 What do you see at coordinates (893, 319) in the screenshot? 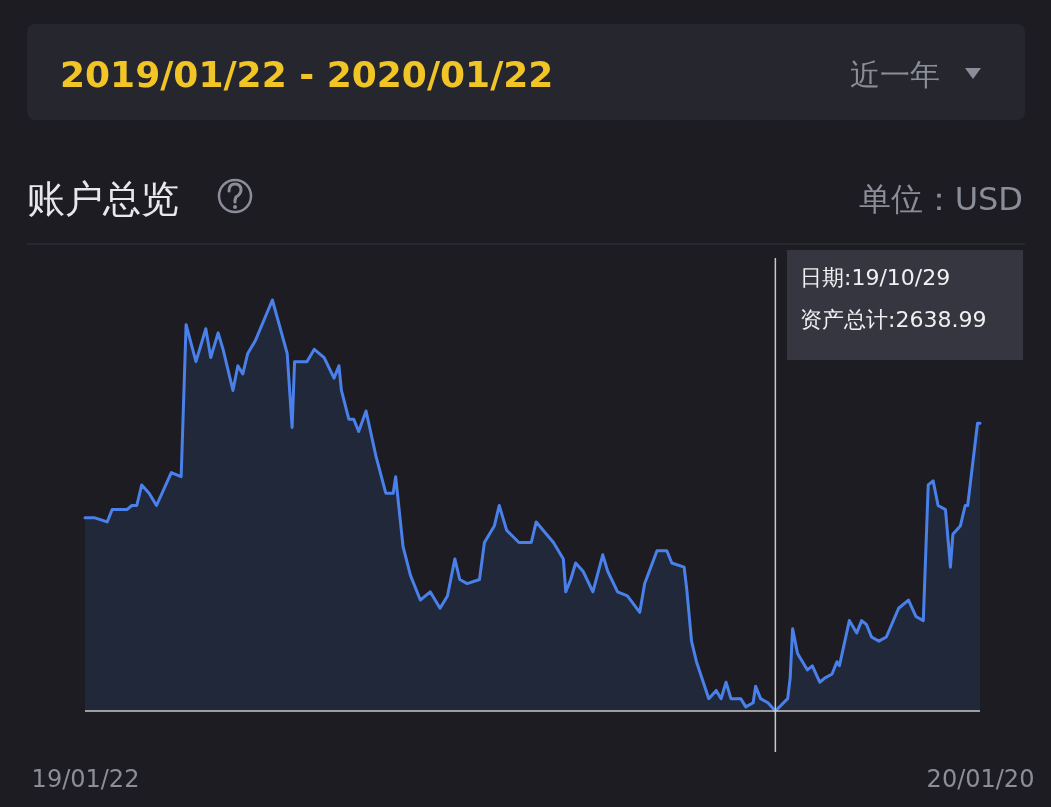
I see `annotation: 资产总计:2638.99` at bounding box center [893, 319].